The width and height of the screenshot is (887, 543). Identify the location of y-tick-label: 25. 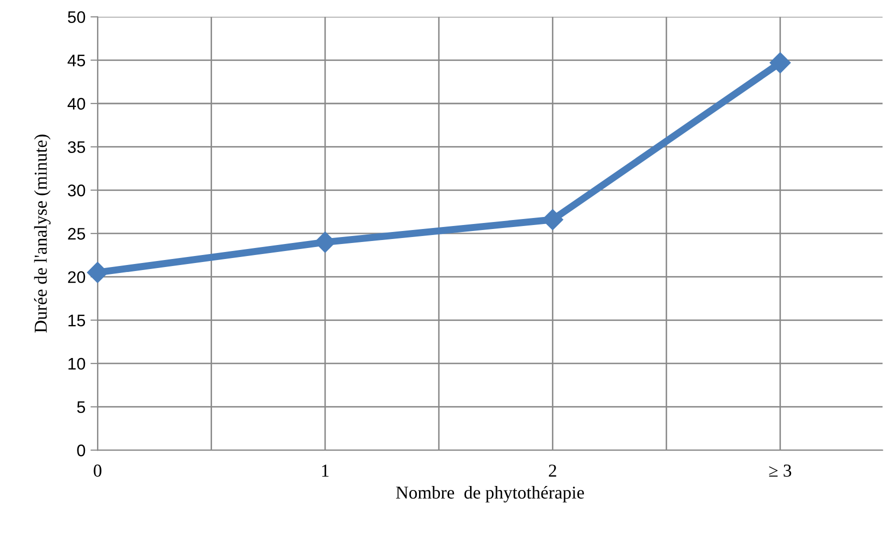
(77, 234).